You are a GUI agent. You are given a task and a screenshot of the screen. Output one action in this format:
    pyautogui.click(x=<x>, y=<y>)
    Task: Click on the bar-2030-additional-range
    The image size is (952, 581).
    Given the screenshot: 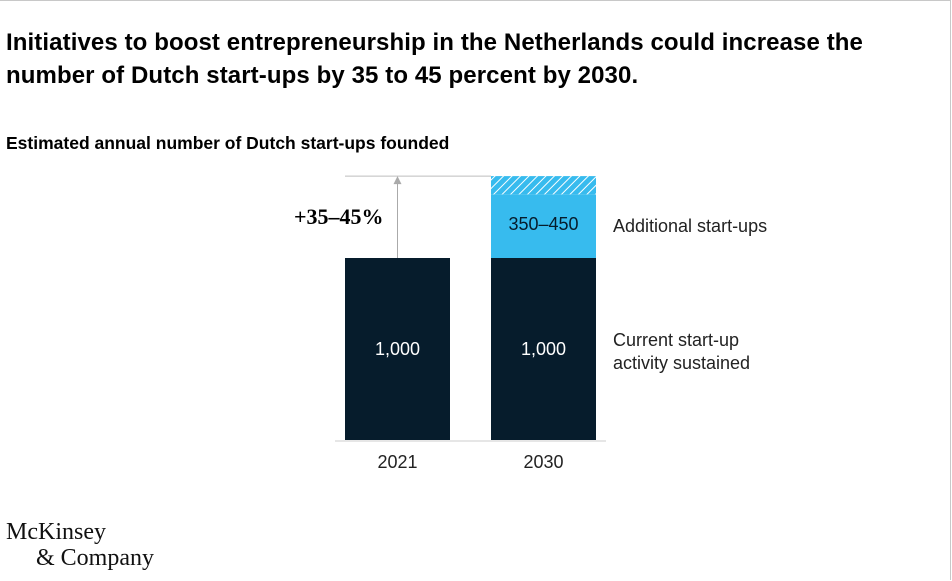 What is the action you would take?
    pyautogui.click(x=543, y=185)
    